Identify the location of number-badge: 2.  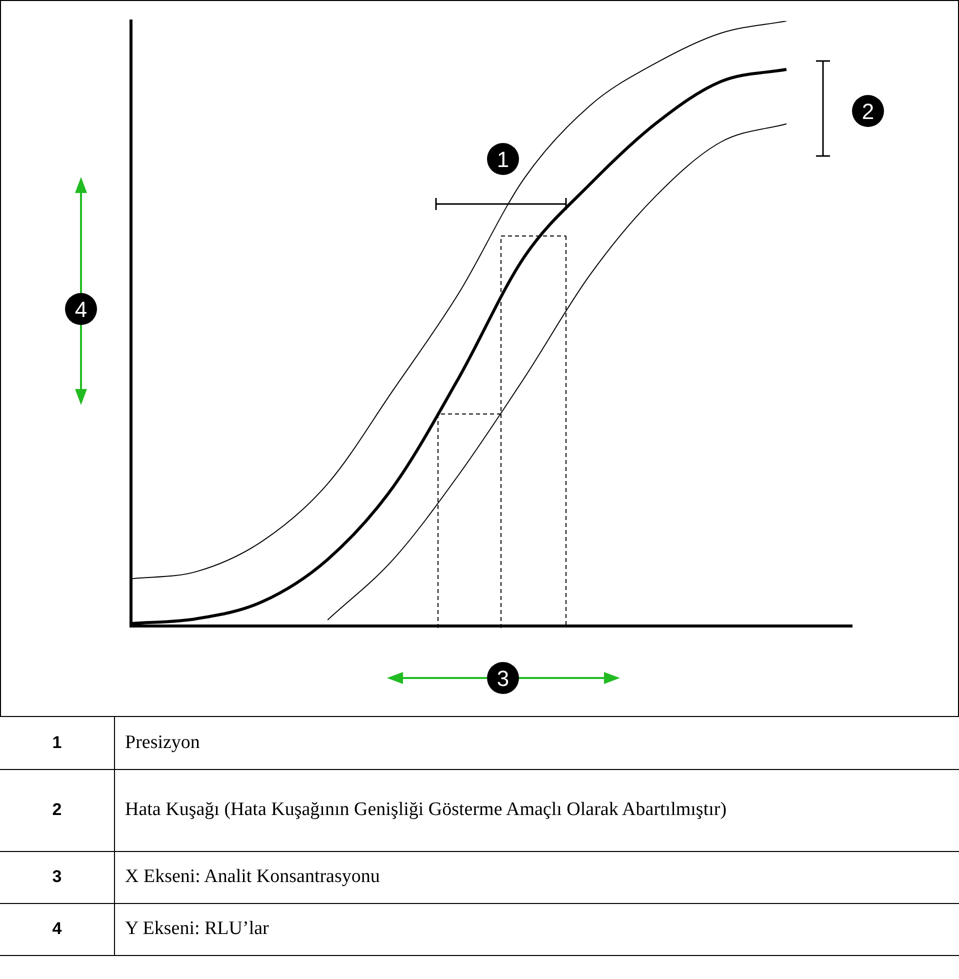
(868, 111).